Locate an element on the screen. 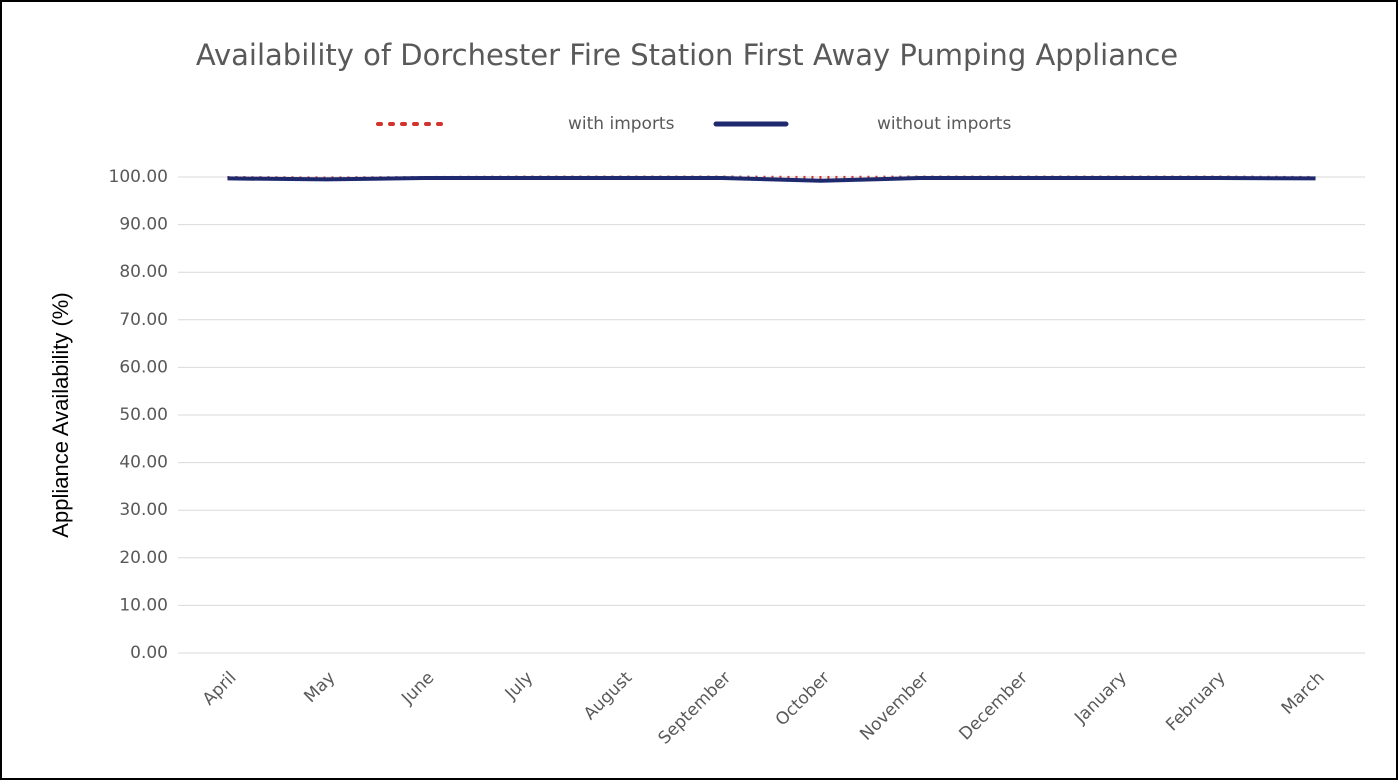 Image resolution: width=1400 pixels, height=782 pixels. legend-label: with imports is located at coordinates (621, 124).